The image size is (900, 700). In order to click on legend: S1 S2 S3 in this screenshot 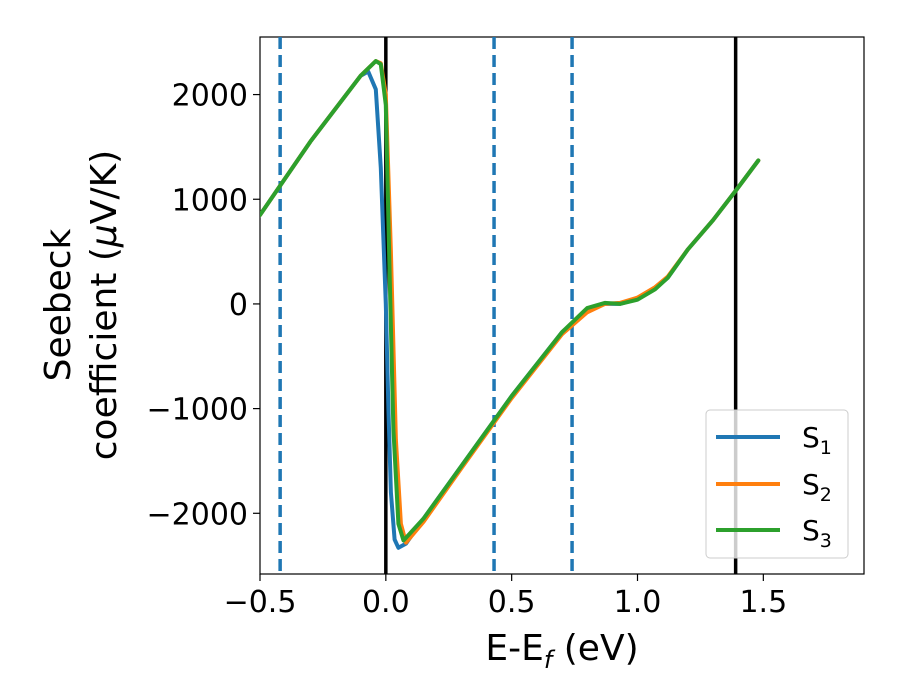, I will do `click(777, 484)`.